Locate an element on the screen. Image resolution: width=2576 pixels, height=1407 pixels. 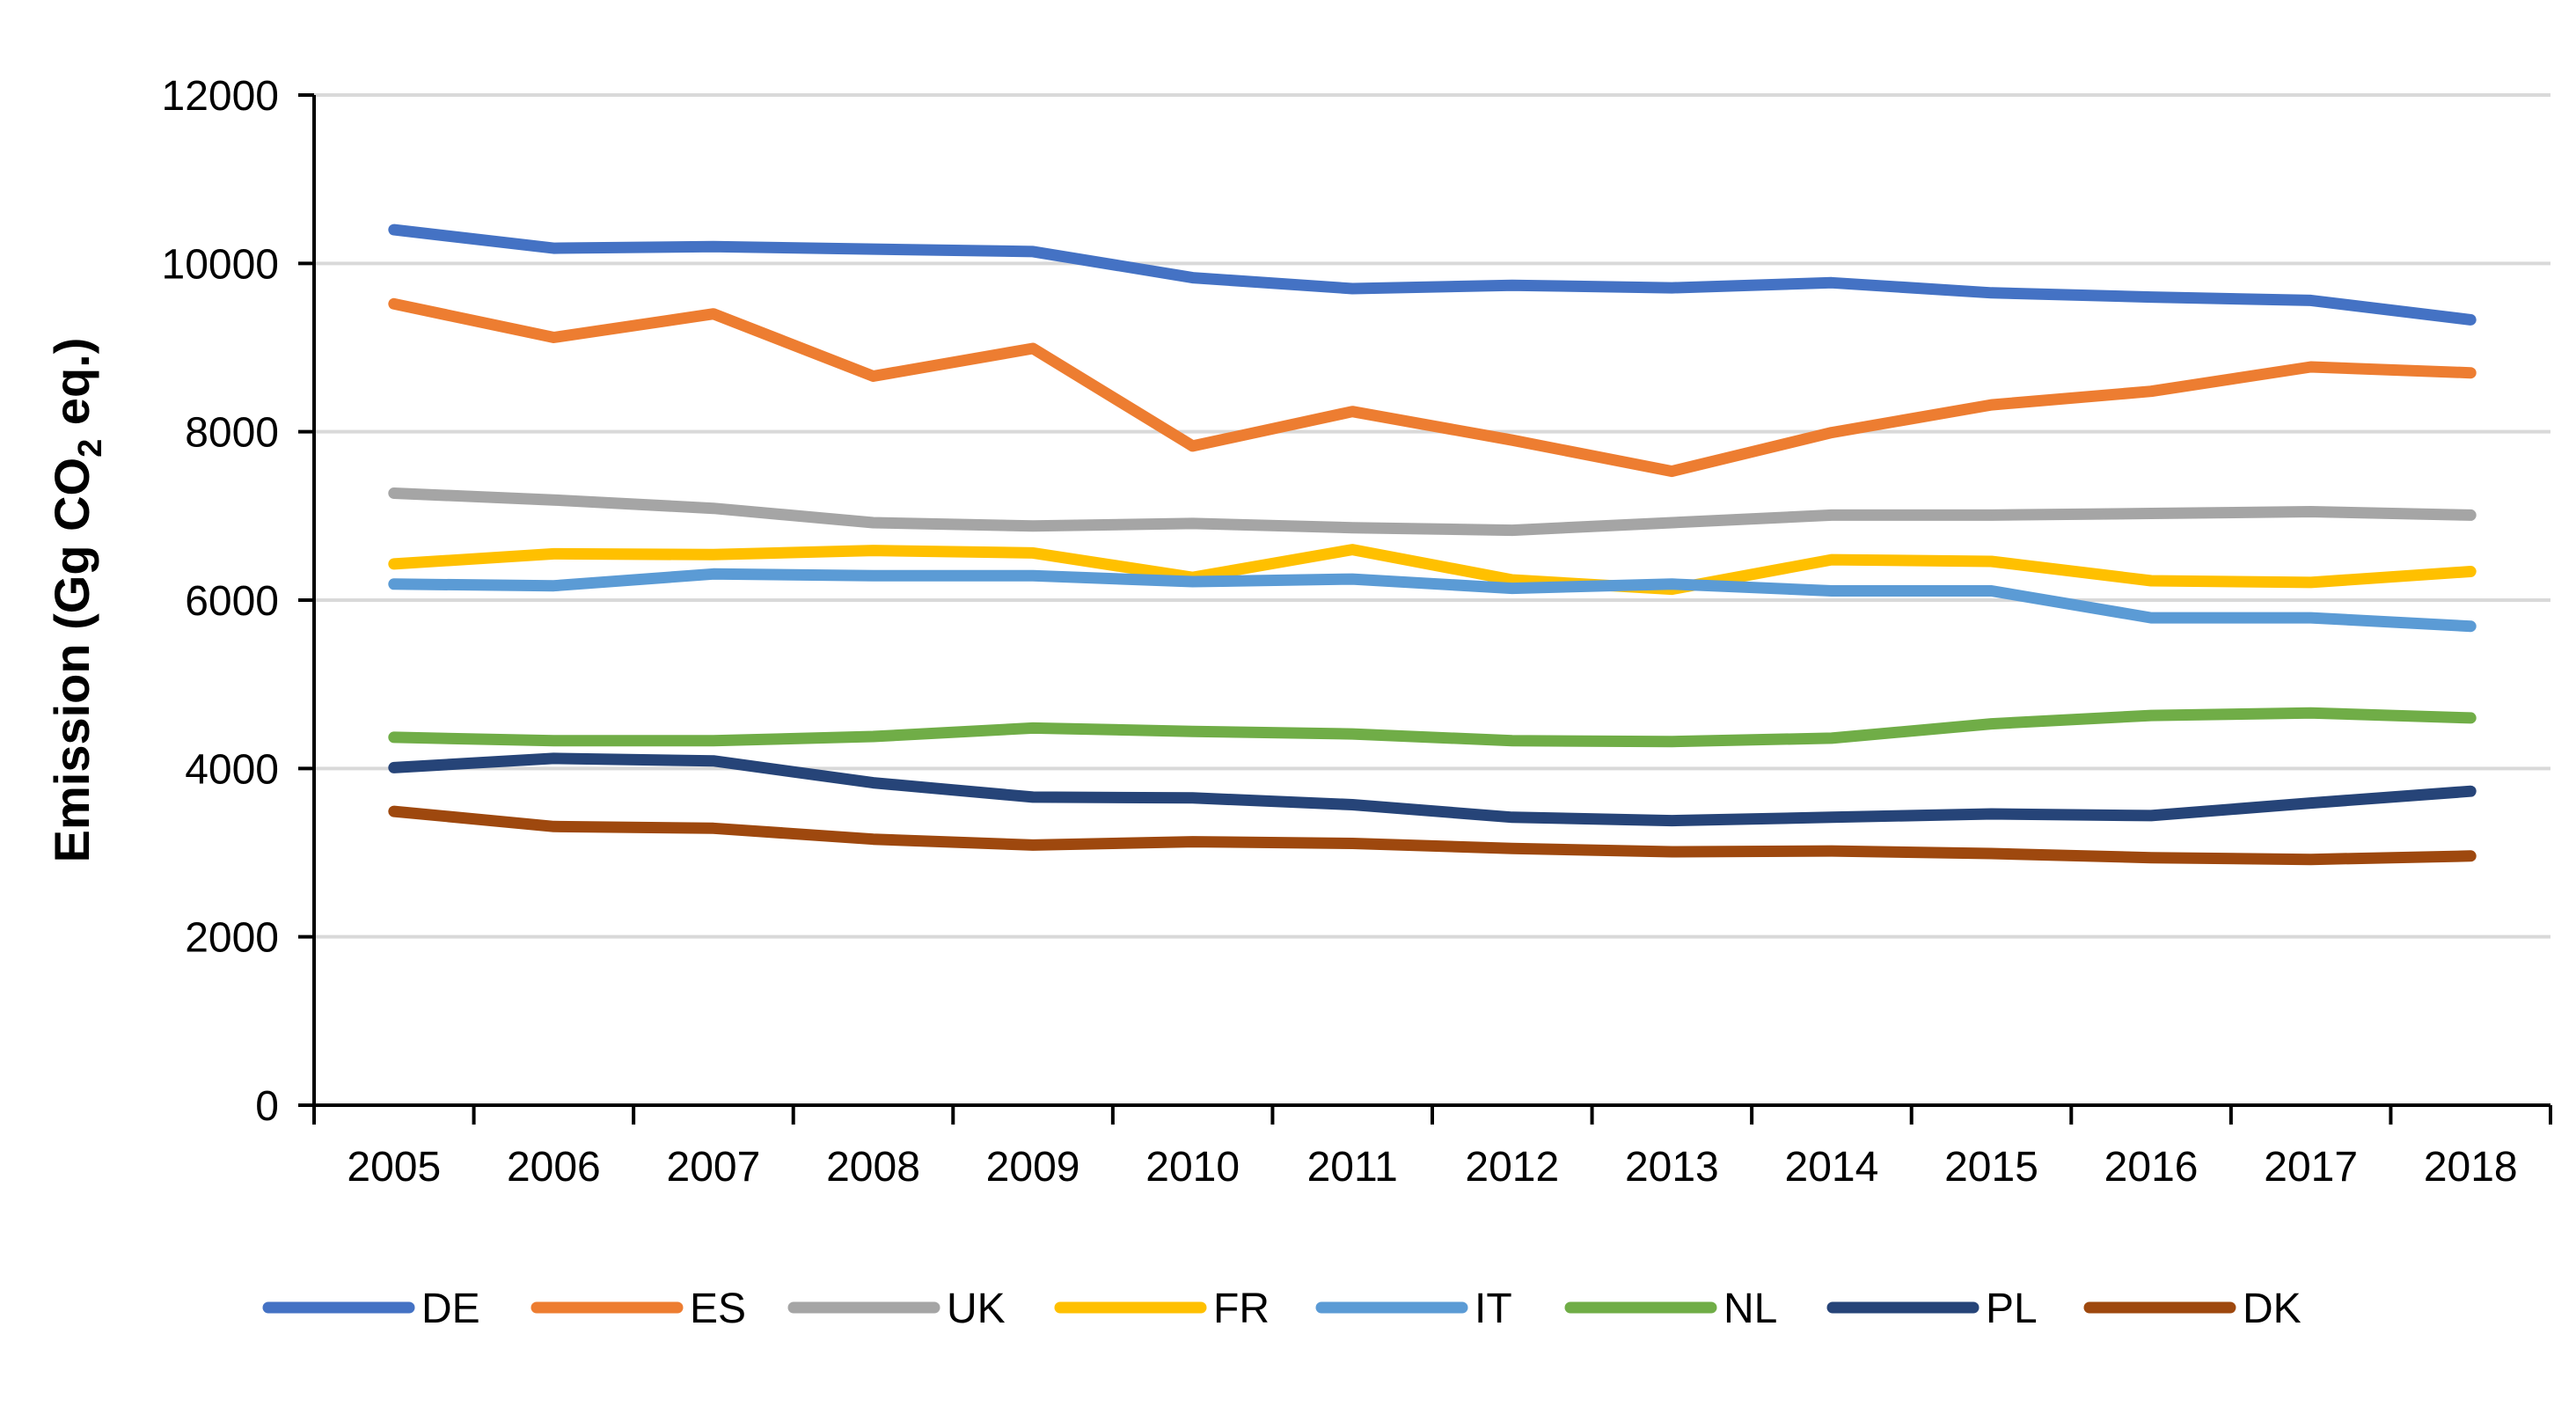
legend-label: FR is located at coordinates (1241, 1309).